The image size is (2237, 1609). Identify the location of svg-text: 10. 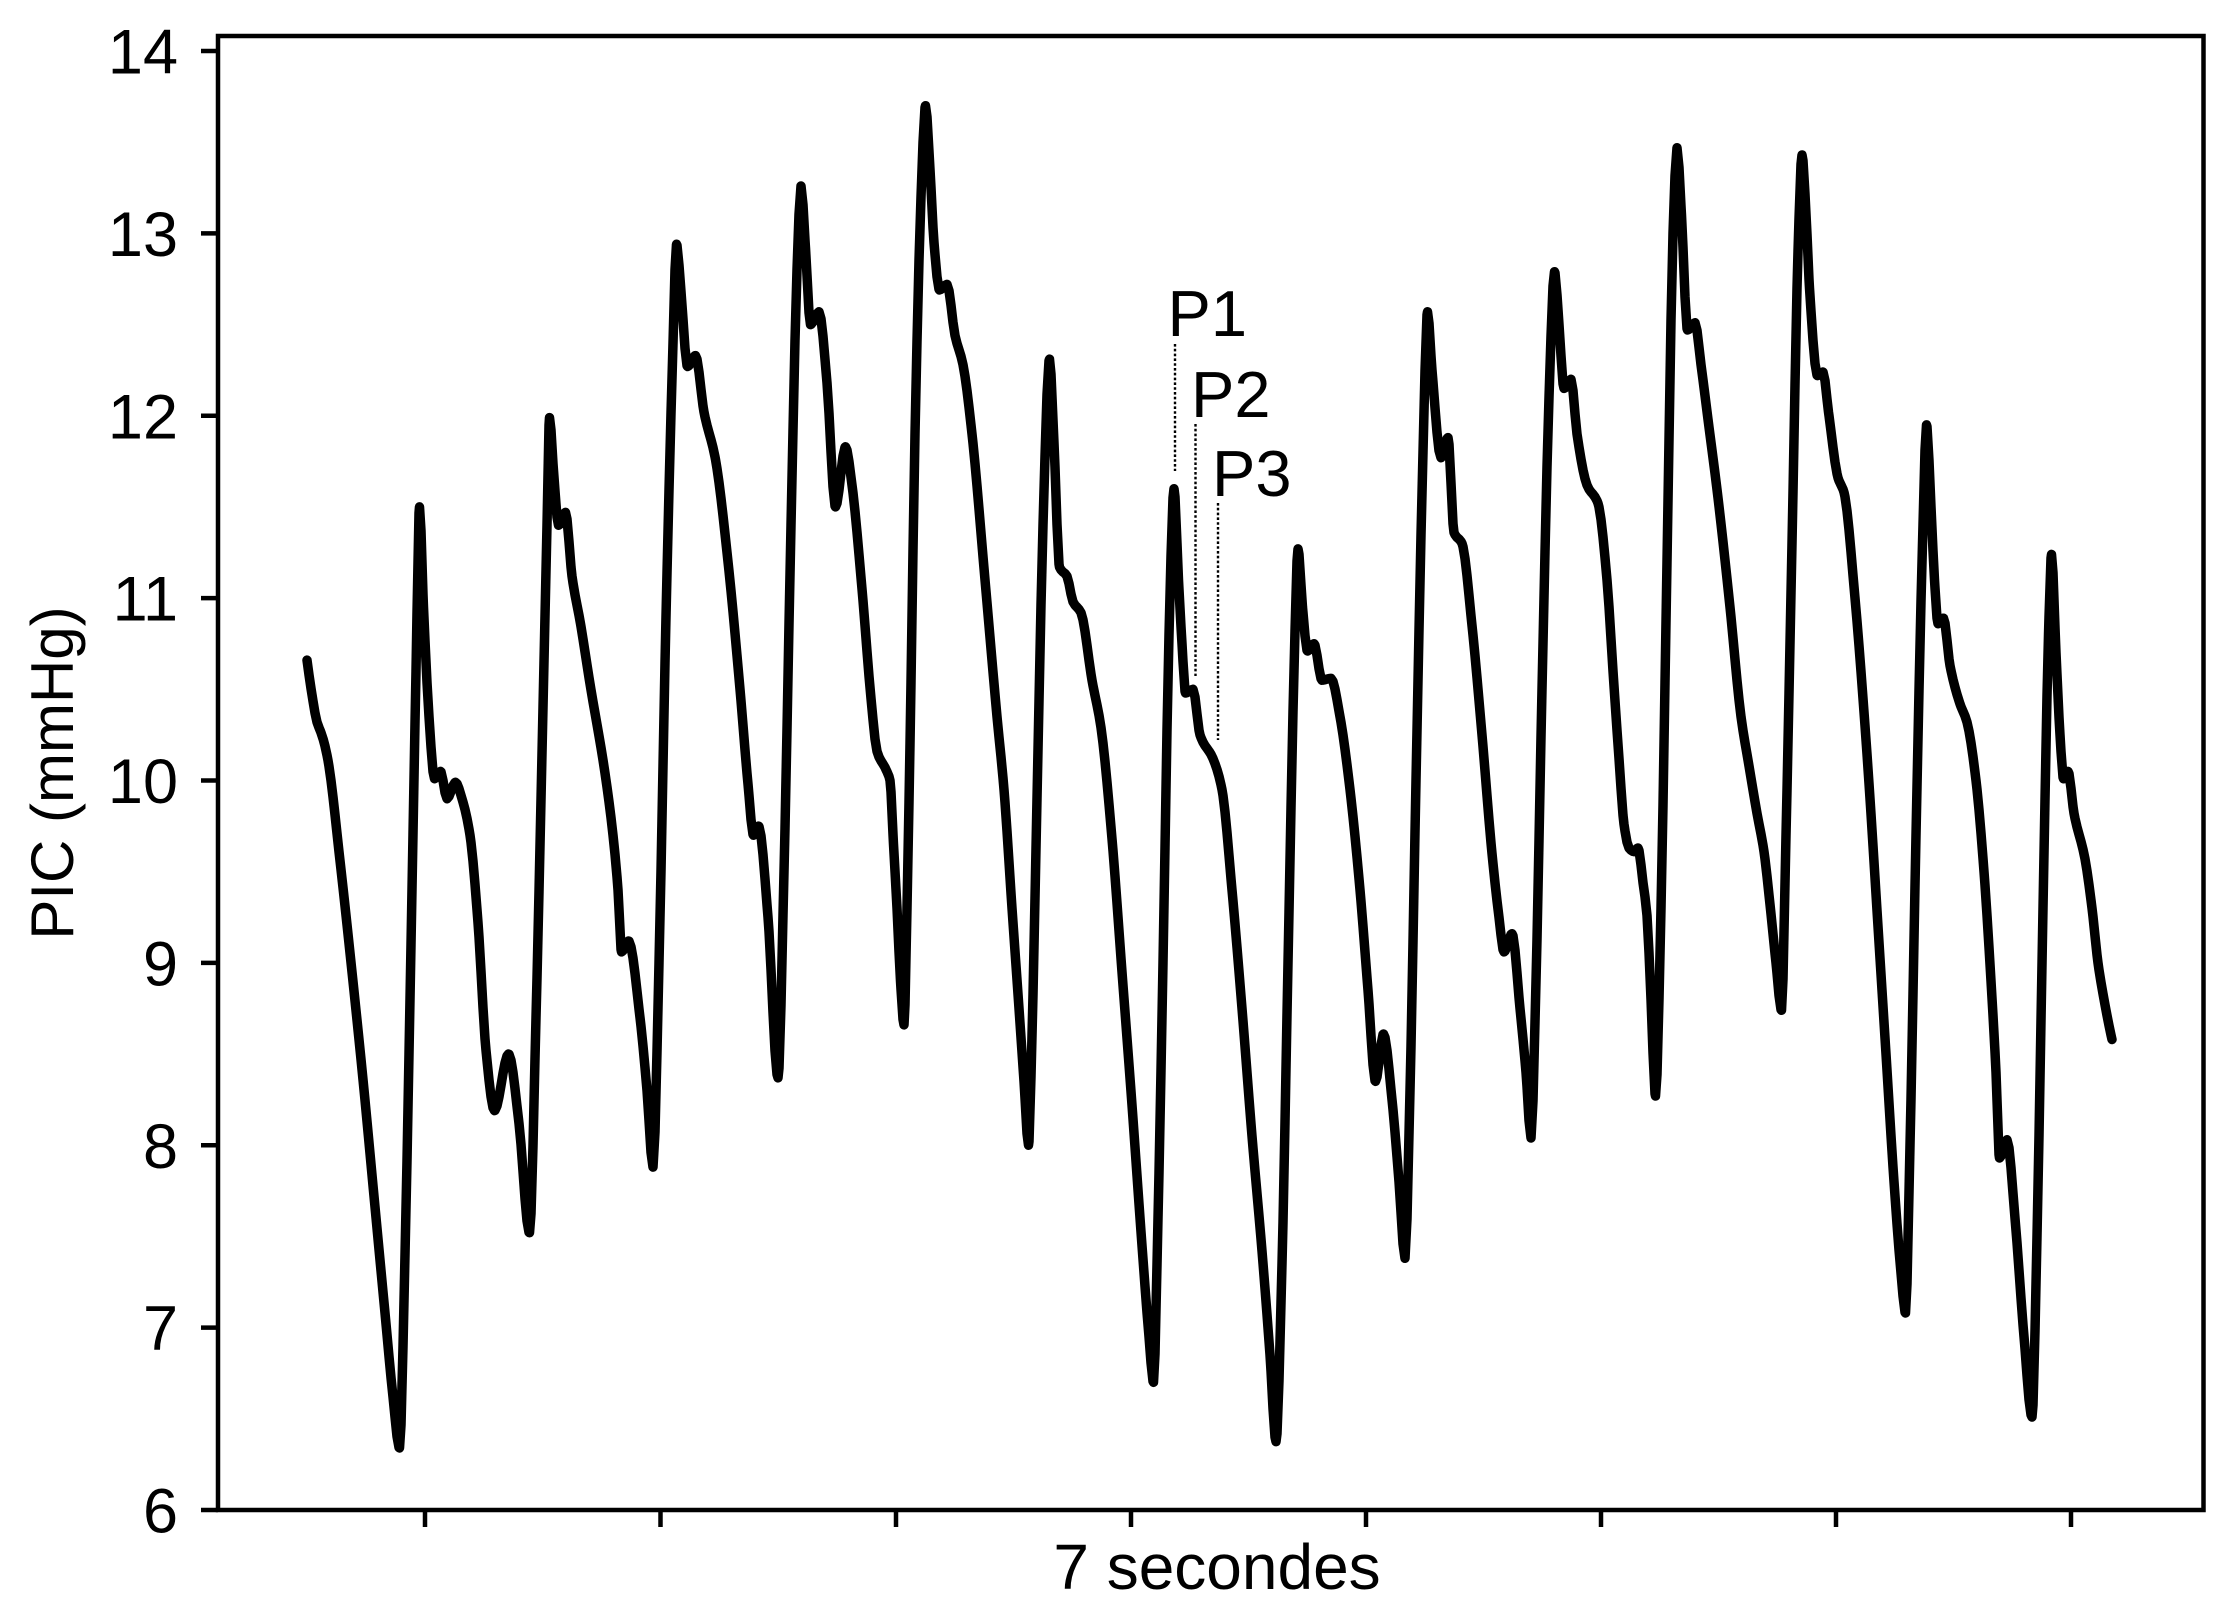
(143, 782).